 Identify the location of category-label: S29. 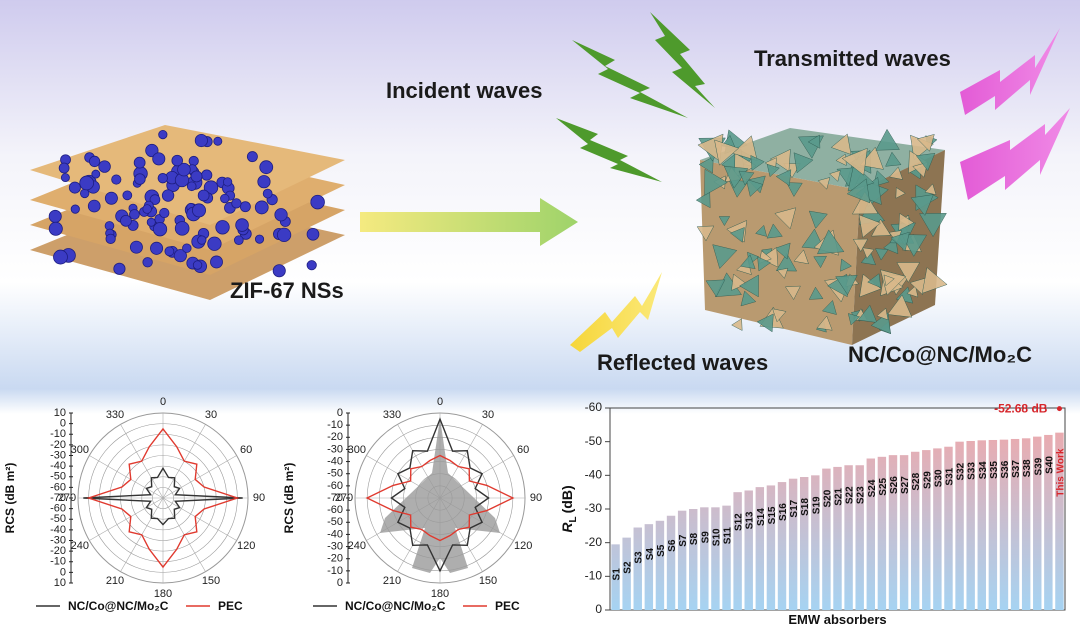
(927, 480).